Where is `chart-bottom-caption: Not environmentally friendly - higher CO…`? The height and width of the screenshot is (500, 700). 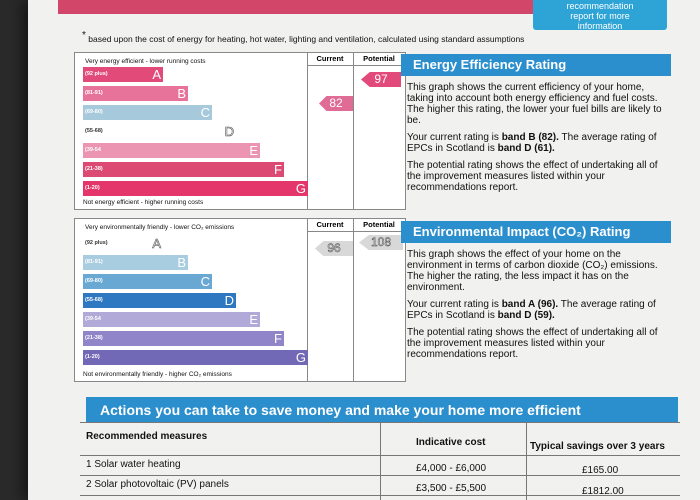 chart-bottom-caption: Not environmentally friendly - higher CO… is located at coordinates (157, 374).